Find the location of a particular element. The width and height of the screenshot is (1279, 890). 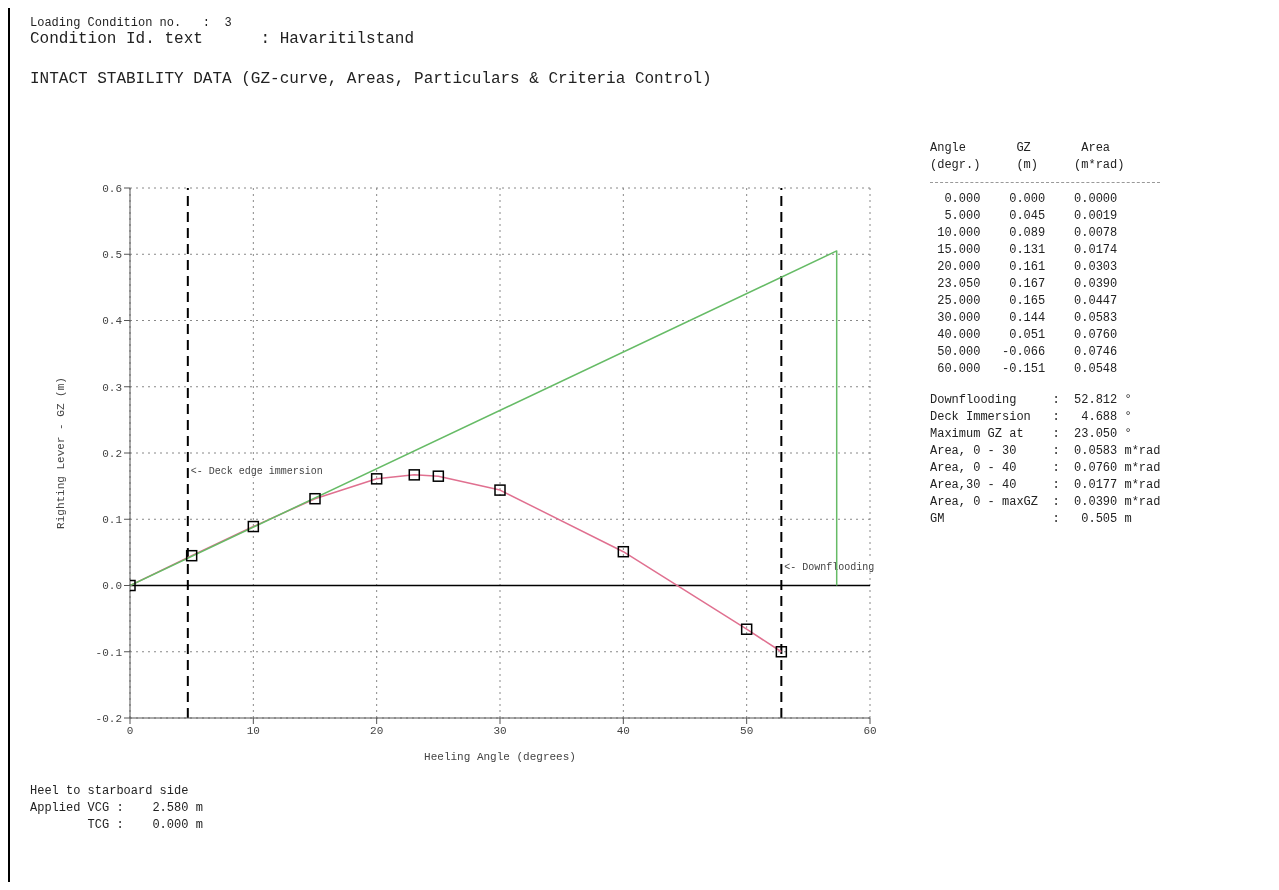

text: Area, 0 - 30 : 0.0583 m*rad is located at coordinates (1045, 451).